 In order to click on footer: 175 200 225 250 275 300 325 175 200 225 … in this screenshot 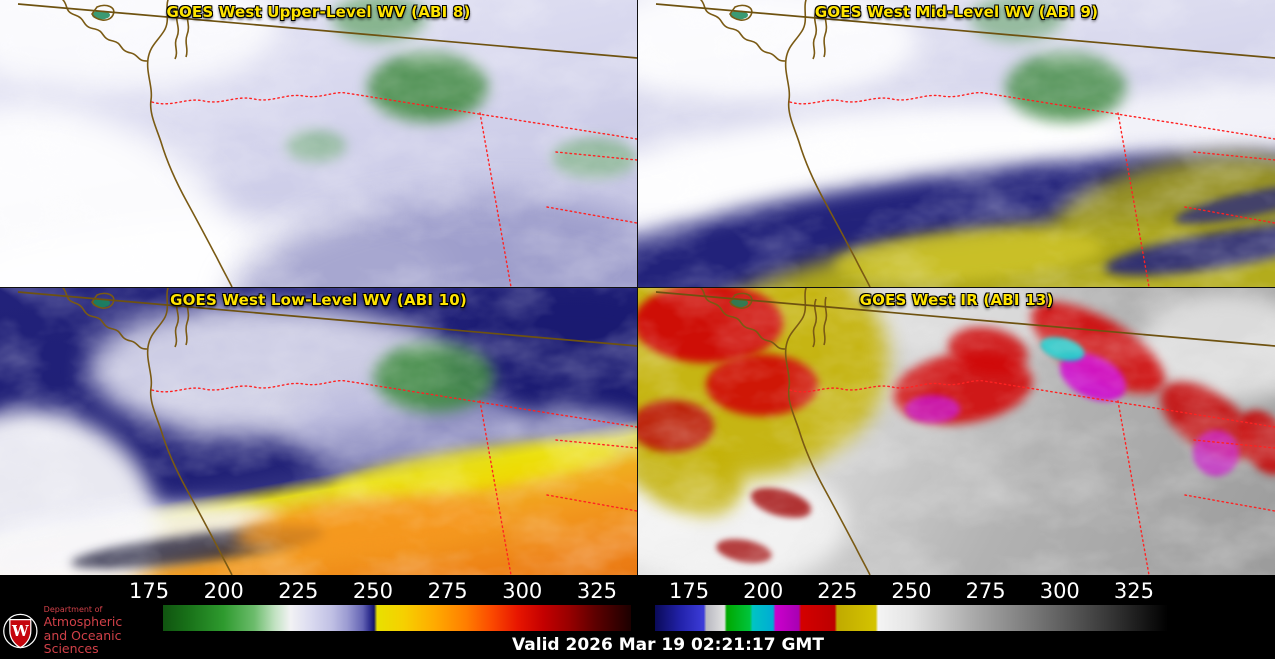, I will do `click(637, 617)`.